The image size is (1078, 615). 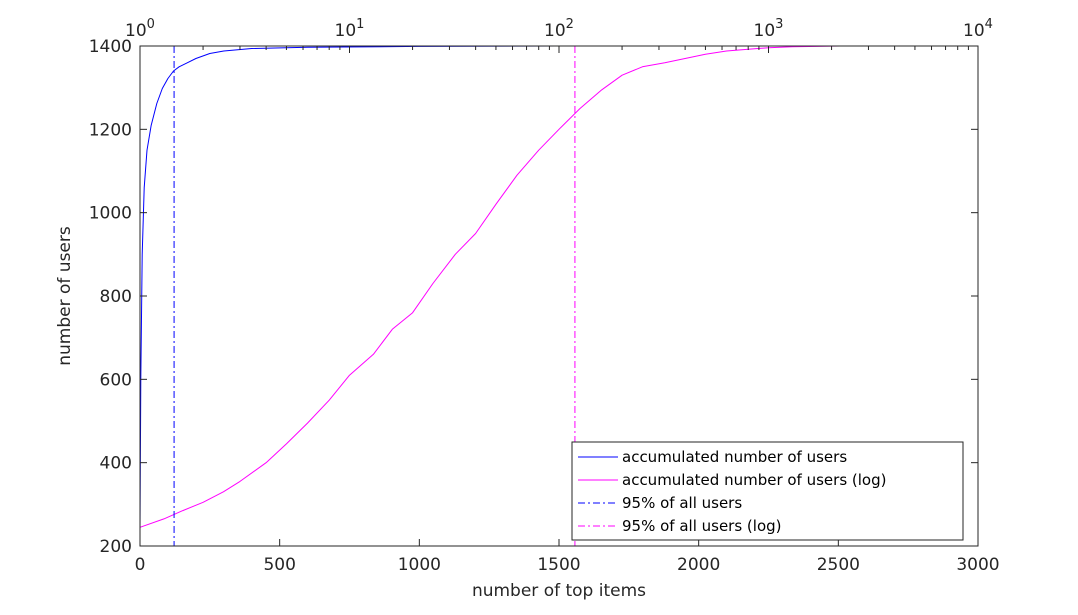 I want to click on y-tick-label: 200, so click(x=116, y=547).